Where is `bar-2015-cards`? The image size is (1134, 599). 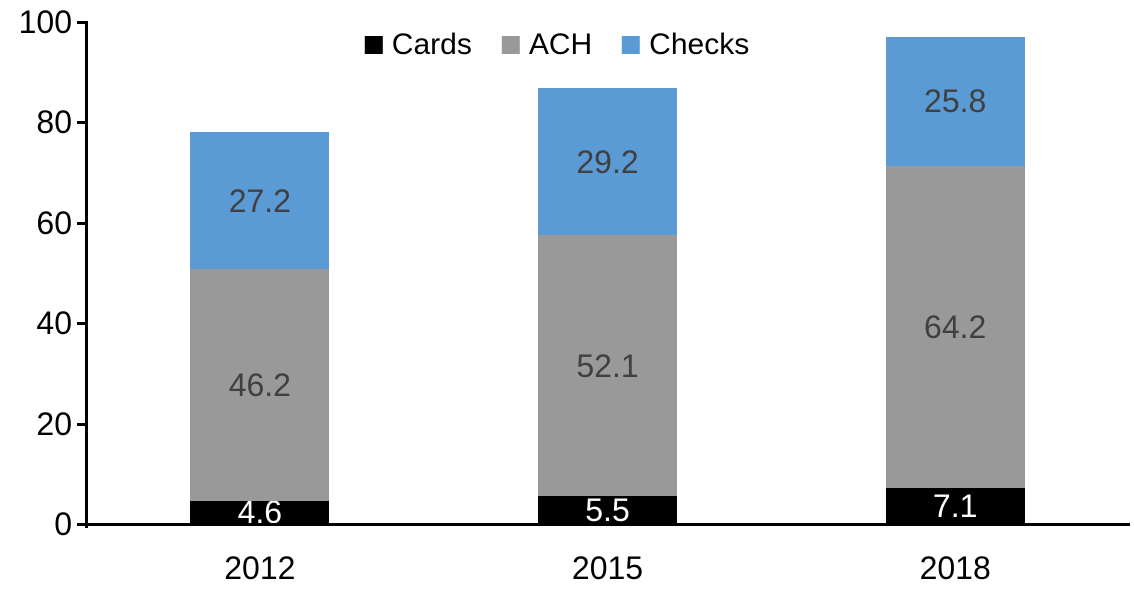
bar-2015-cards is located at coordinates (607, 510).